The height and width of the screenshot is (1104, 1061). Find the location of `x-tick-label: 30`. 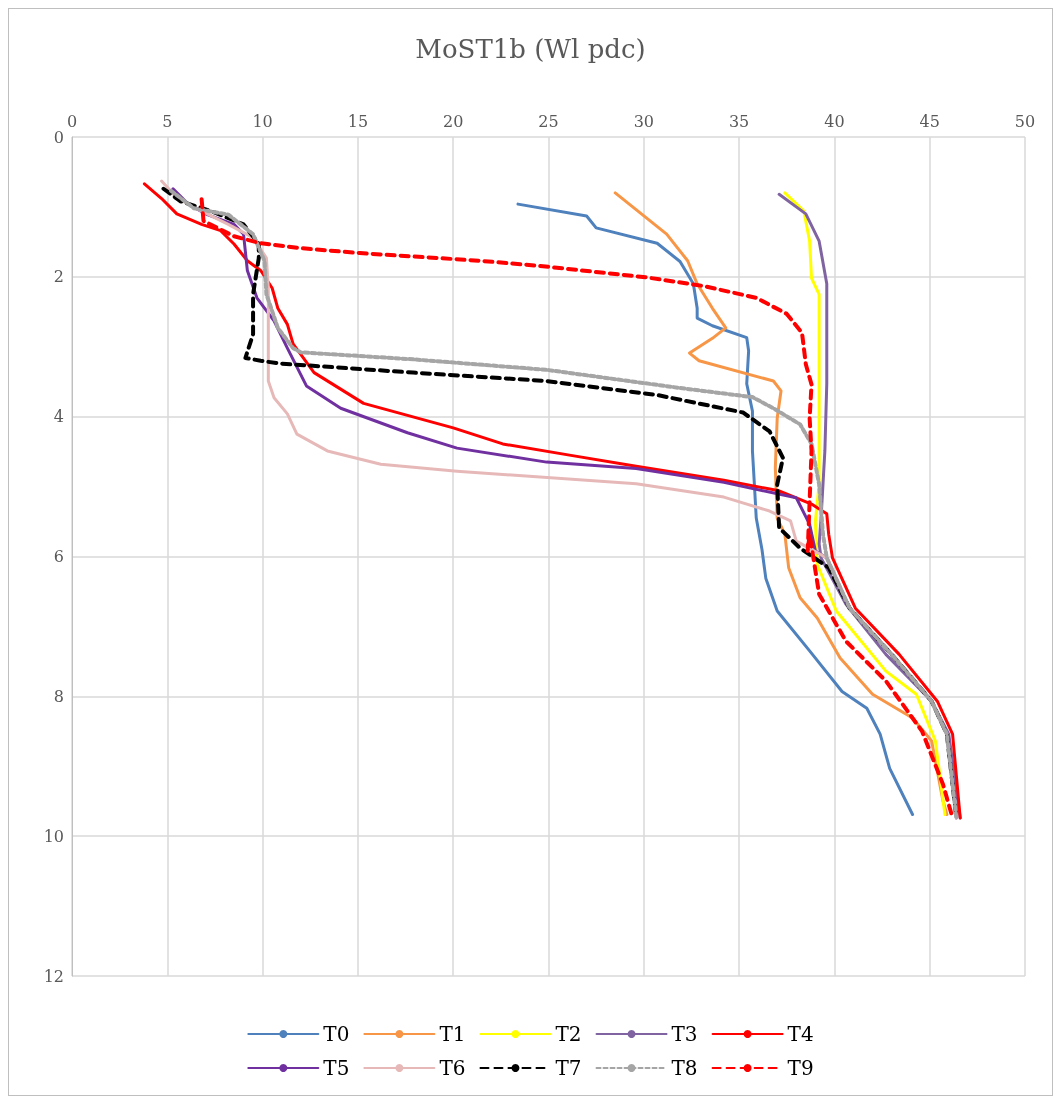

x-tick-label: 30 is located at coordinates (643, 121).